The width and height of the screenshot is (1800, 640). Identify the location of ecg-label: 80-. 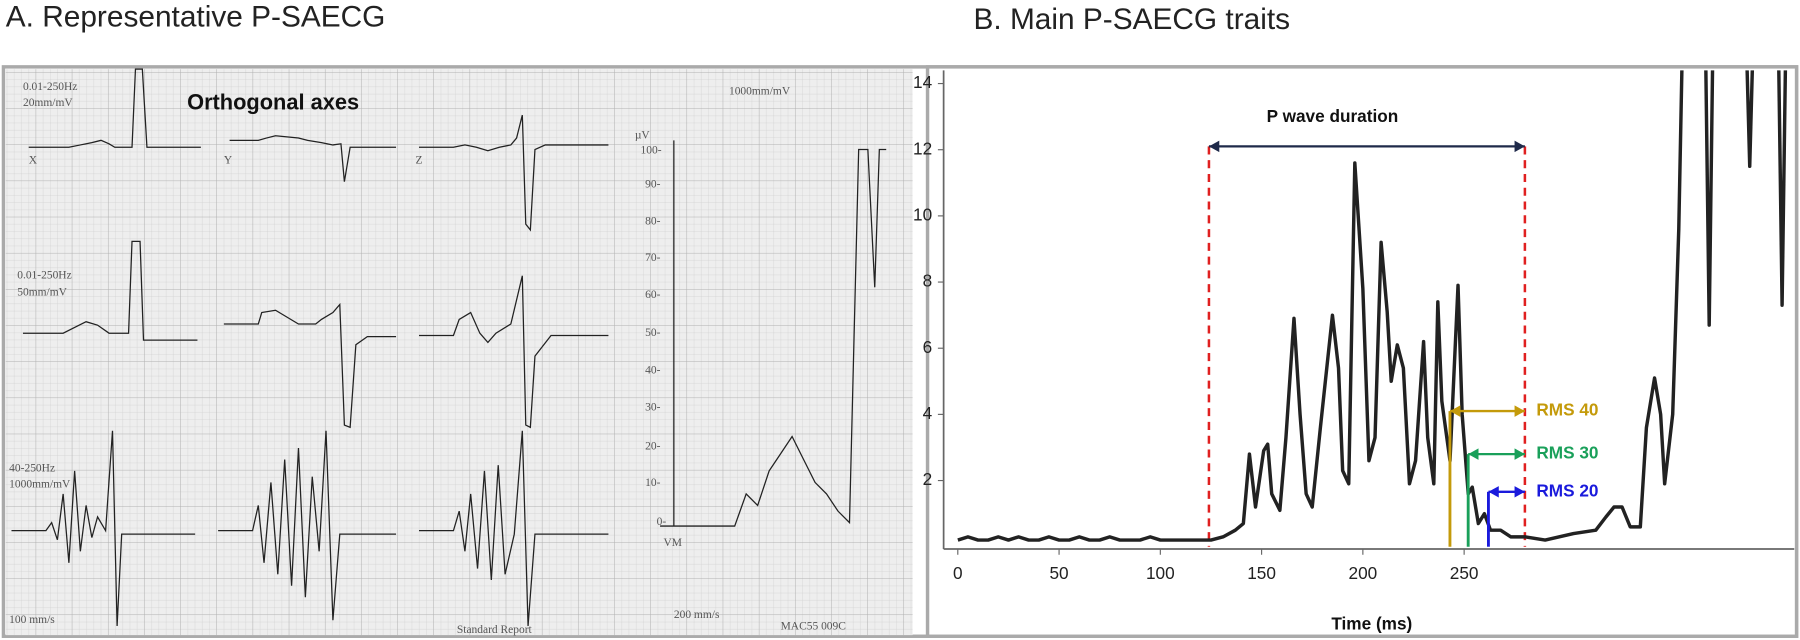
(652, 221).